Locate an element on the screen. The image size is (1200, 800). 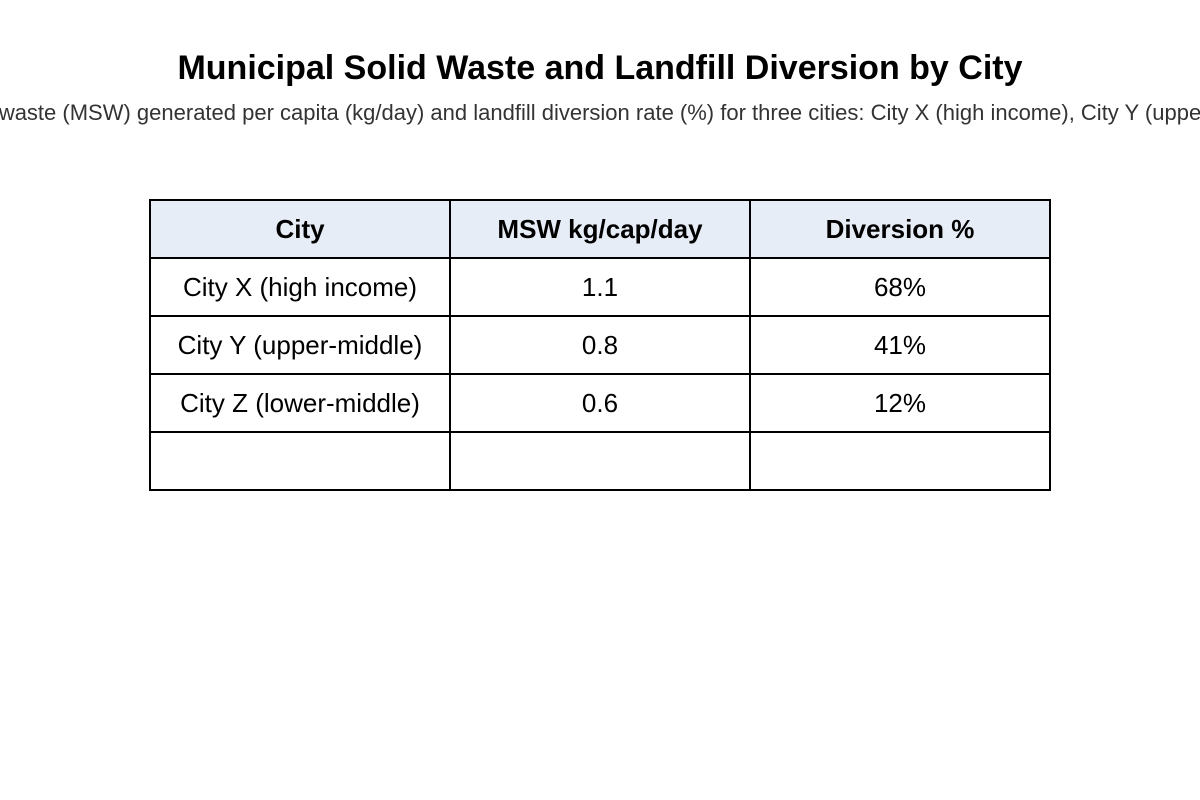
table-cell: 1.1 is located at coordinates (600, 287).